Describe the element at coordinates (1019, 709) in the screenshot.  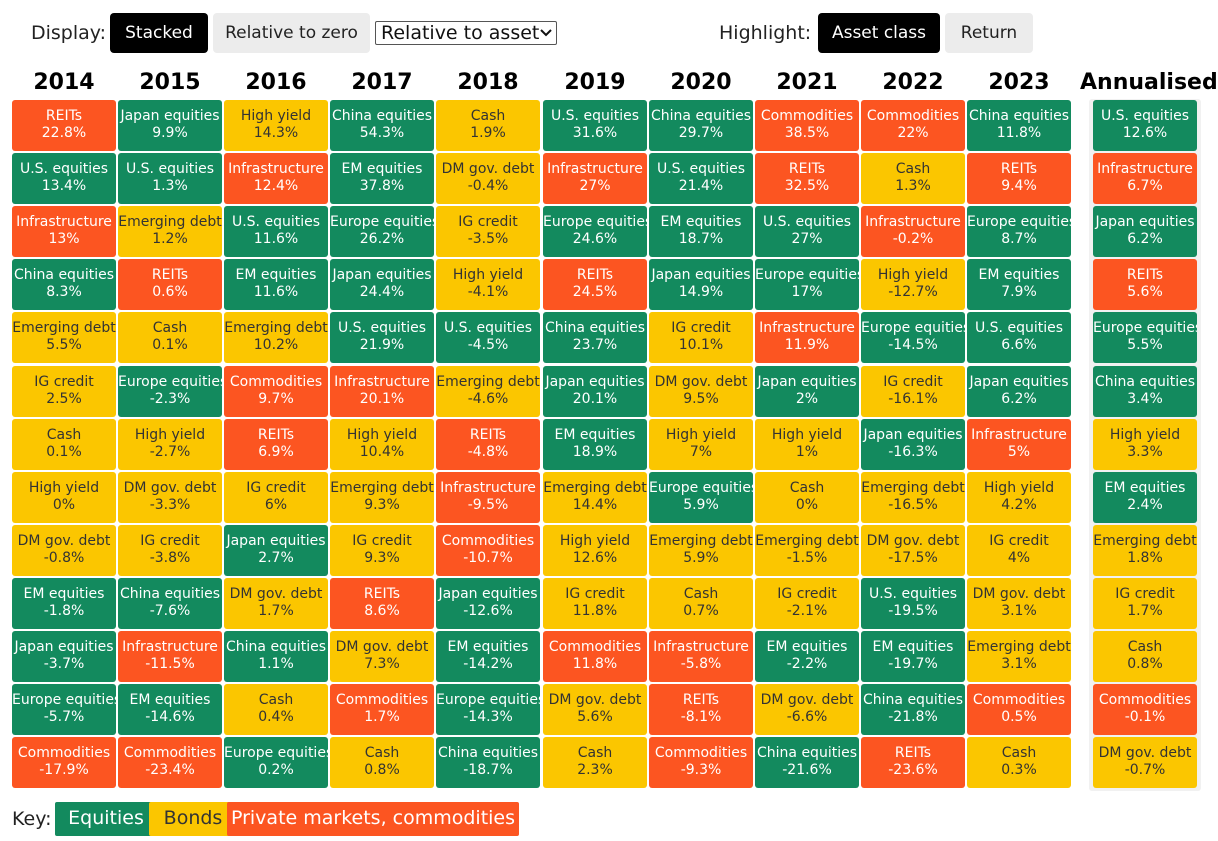
I see `cell-2023-commodities: Commodities 0.5%` at that location.